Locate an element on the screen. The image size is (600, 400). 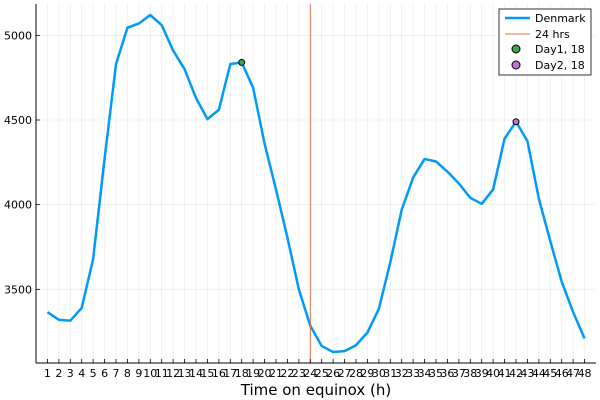
x-tick-label: 25 is located at coordinates (322, 373).